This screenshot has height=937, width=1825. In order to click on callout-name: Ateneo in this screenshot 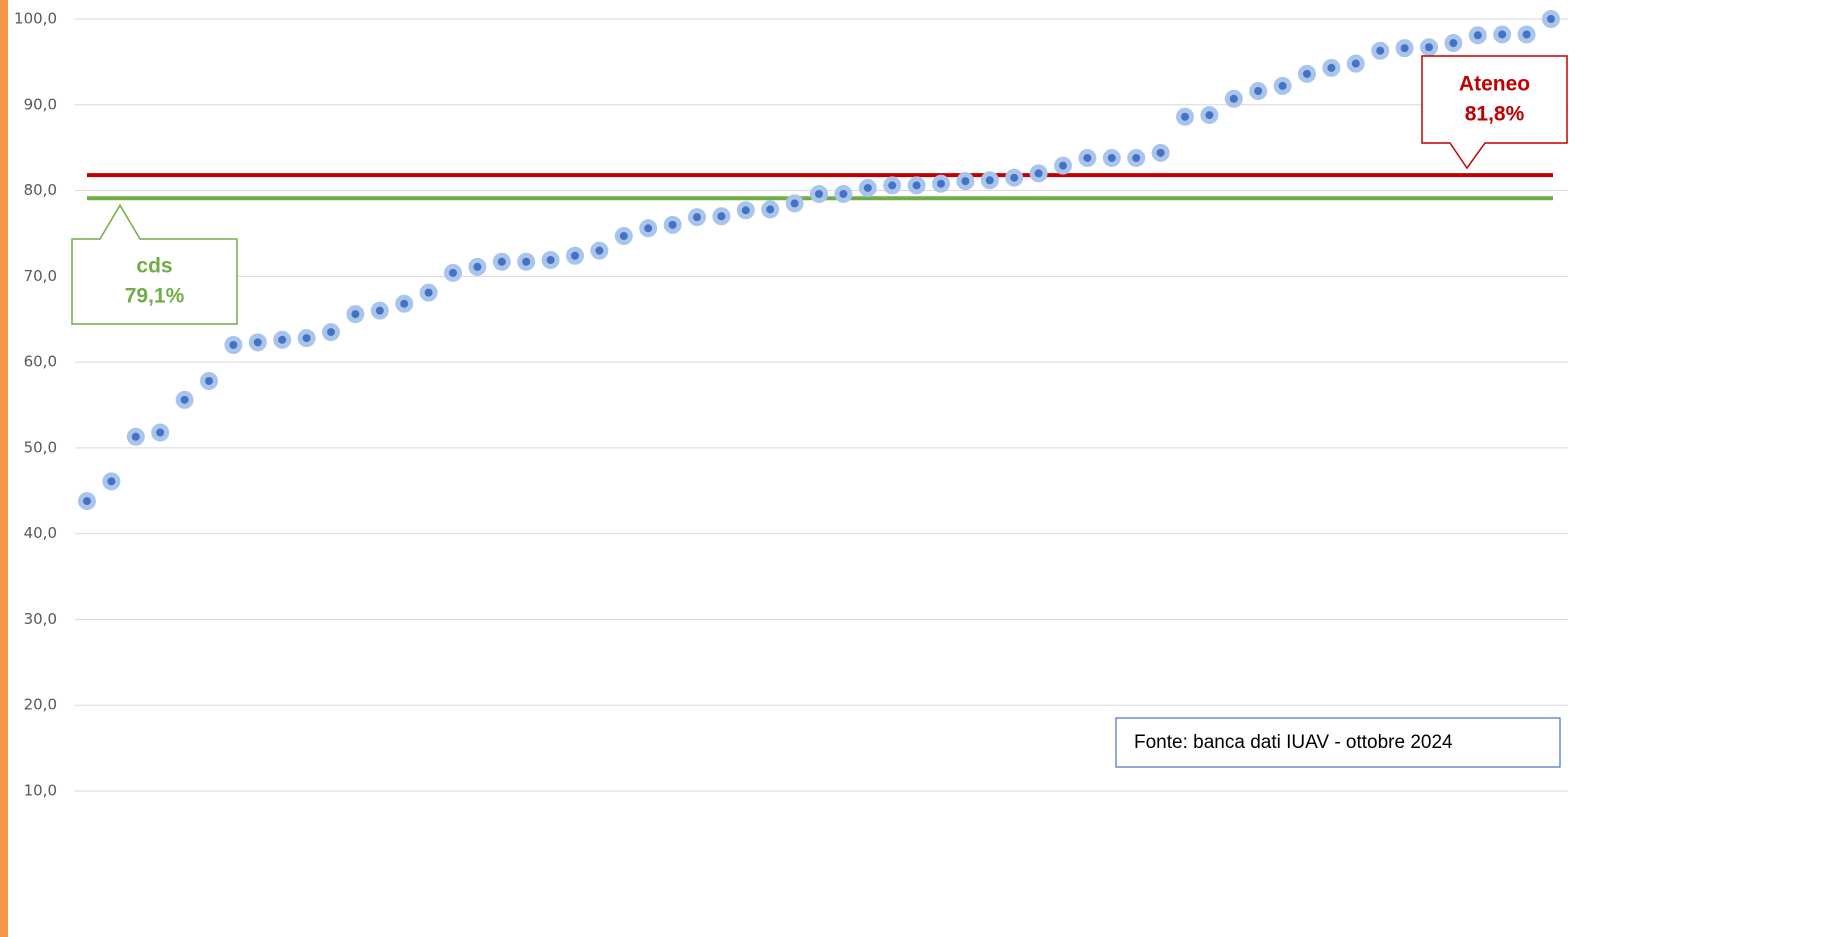, I will do `click(1494, 83)`.